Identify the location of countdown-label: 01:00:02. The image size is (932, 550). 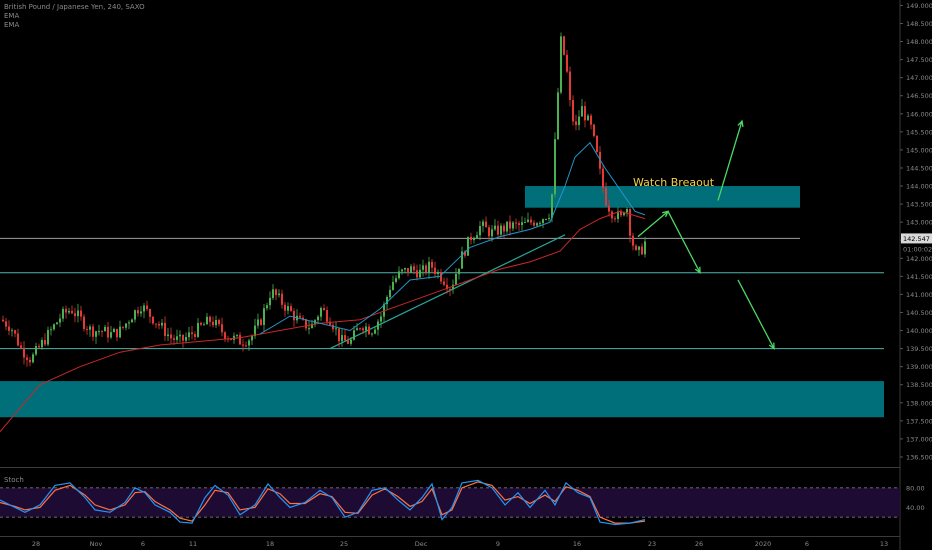
(917, 249).